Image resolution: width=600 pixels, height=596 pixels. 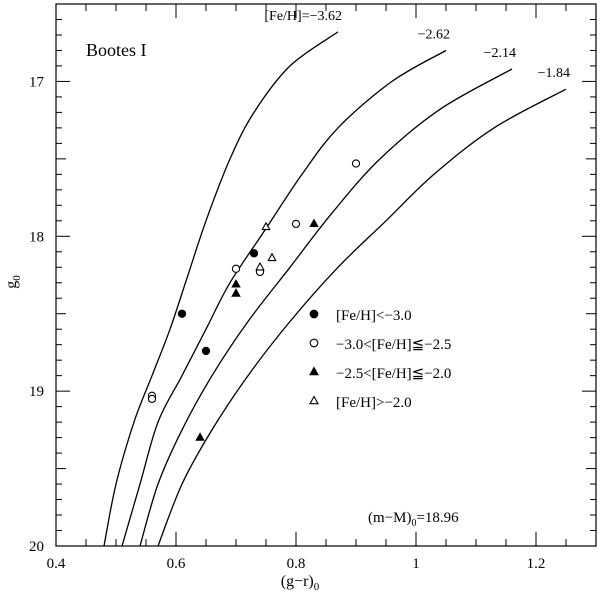 I want to click on isochrone-label: −2.14, so click(x=500, y=53).